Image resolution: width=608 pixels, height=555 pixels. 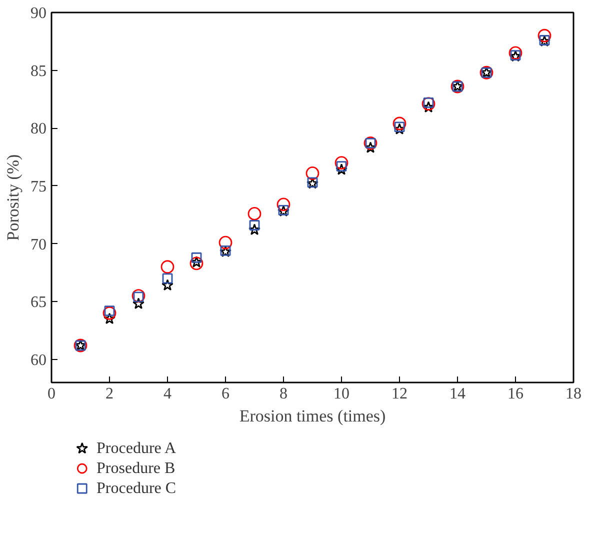 What do you see at coordinates (38, 303) in the screenshot?
I see `y-tick-label: 65` at bounding box center [38, 303].